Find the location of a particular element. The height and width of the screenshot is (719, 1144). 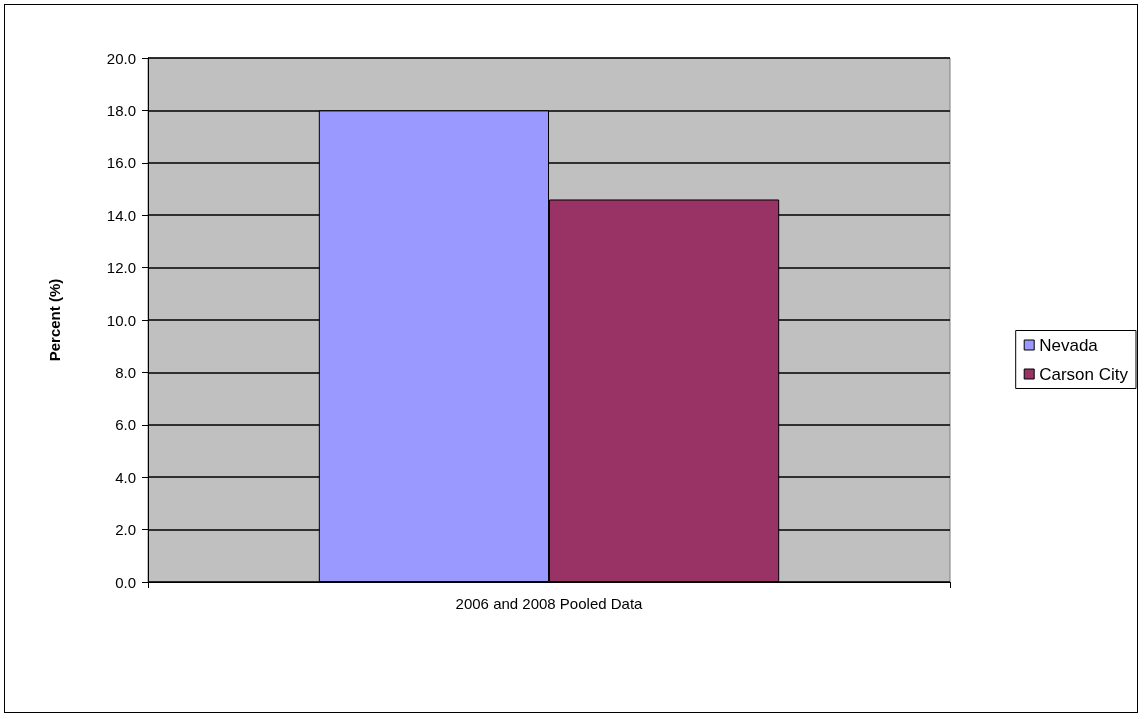

x-tick-label: 2006 and 2008 Pooled Data is located at coordinates (549, 603).